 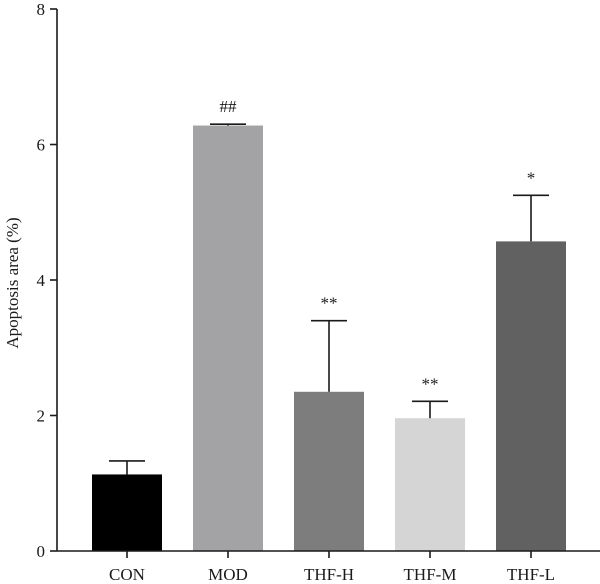 What do you see at coordinates (228, 338) in the screenshot?
I see `bar-mod` at bounding box center [228, 338].